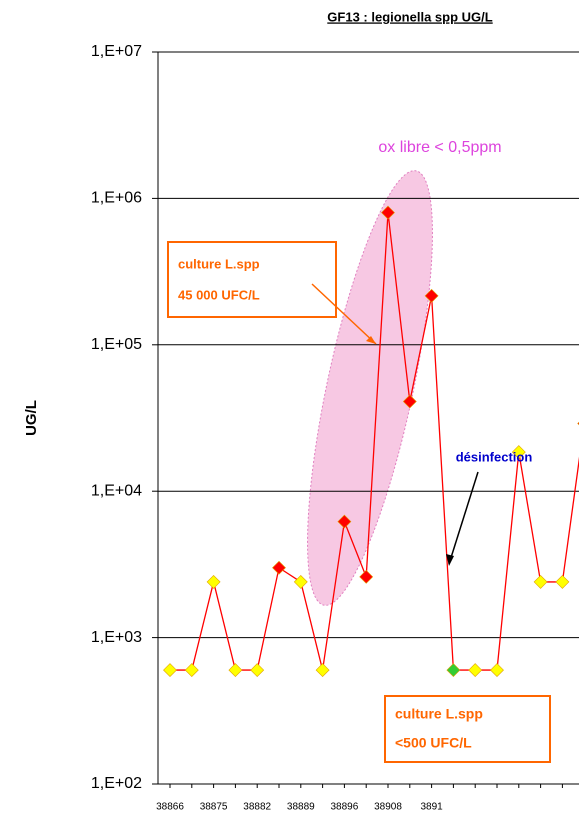 Image resolution: width=579 pixels, height=821 pixels. What do you see at coordinates (301, 807) in the screenshot?
I see `x-tick-label: 38889` at bounding box center [301, 807].